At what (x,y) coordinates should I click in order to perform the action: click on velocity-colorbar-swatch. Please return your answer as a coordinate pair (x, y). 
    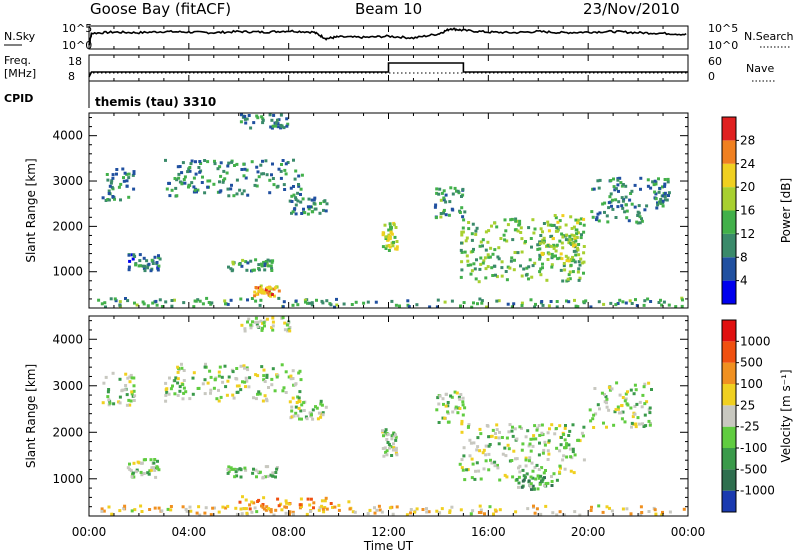
    Looking at the image, I should click on (729, 416).